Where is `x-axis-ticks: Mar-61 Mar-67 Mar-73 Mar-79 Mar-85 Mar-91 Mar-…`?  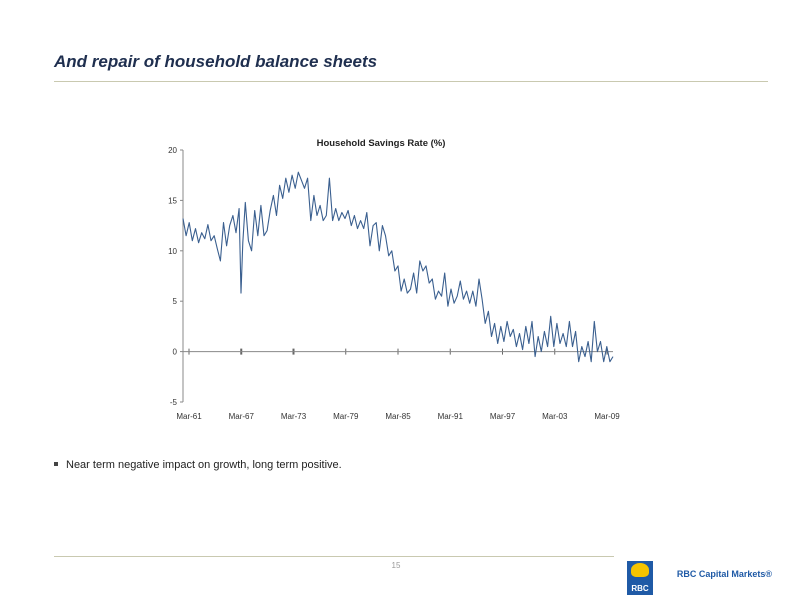 x-axis-ticks: Mar-61 Mar-67 Mar-73 Mar-79 Mar-85 Mar-91 Mar-… is located at coordinates (398, 384).